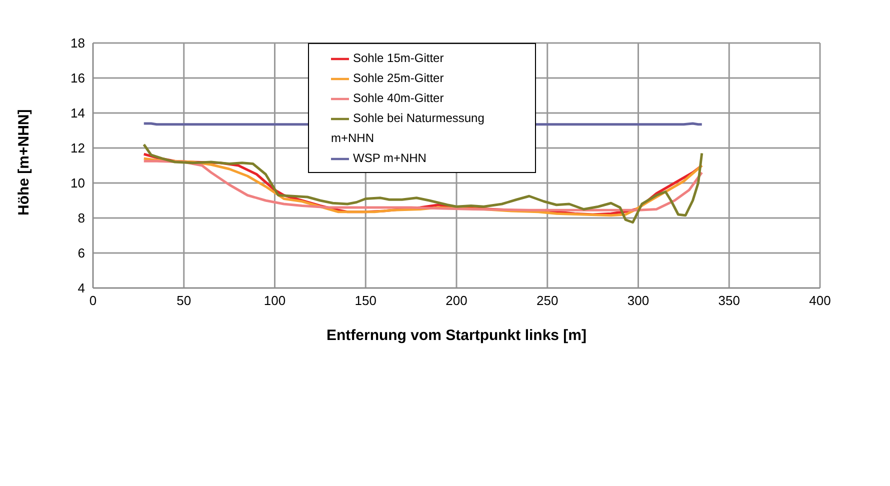  What do you see at coordinates (456, 335) in the screenshot?
I see `x-axis-title: Entfernung vom Startpunkt links [m]` at bounding box center [456, 335].